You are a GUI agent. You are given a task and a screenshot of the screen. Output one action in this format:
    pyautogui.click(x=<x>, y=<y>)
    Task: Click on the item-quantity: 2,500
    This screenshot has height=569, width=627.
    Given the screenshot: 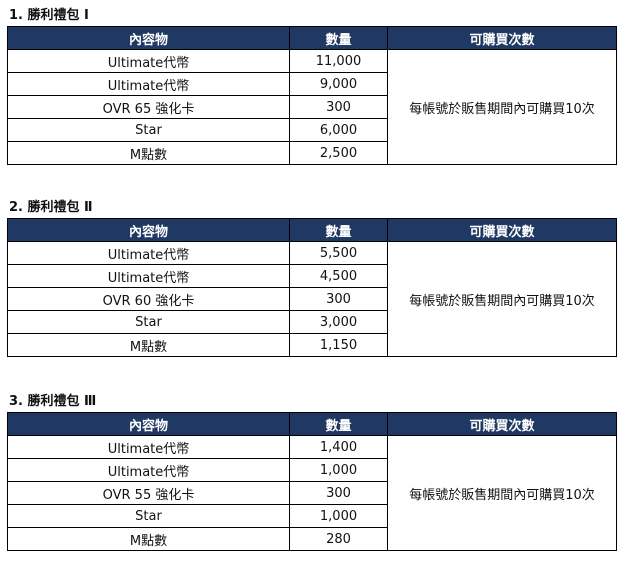 What is the action you would take?
    pyautogui.click(x=338, y=153)
    